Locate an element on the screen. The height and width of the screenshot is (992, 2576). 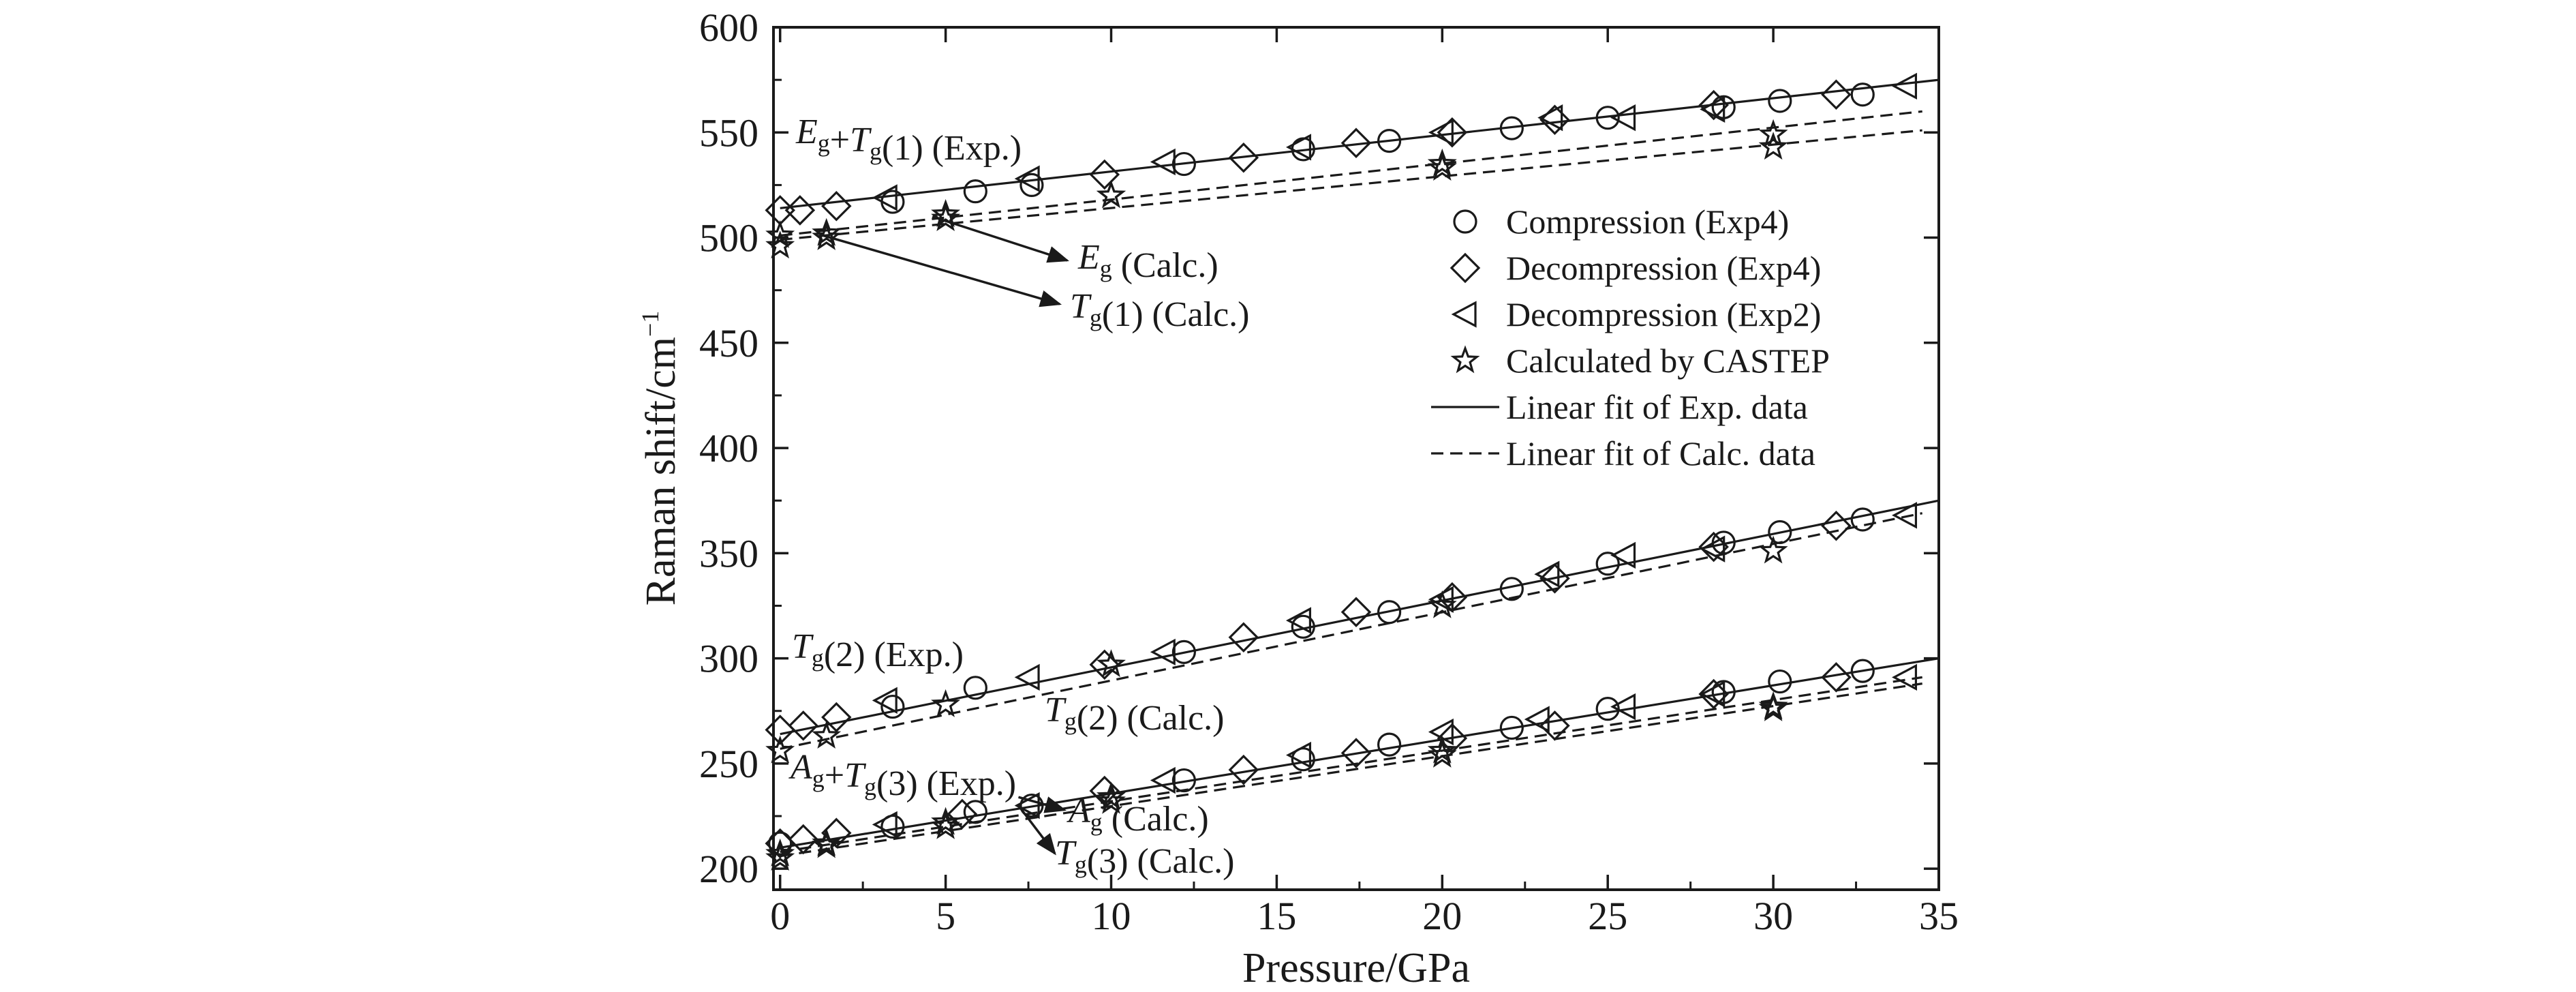
annotation-eg-tg1-exp: Eg+Tg(1) (Exp.) is located at coordinates (908, 140).